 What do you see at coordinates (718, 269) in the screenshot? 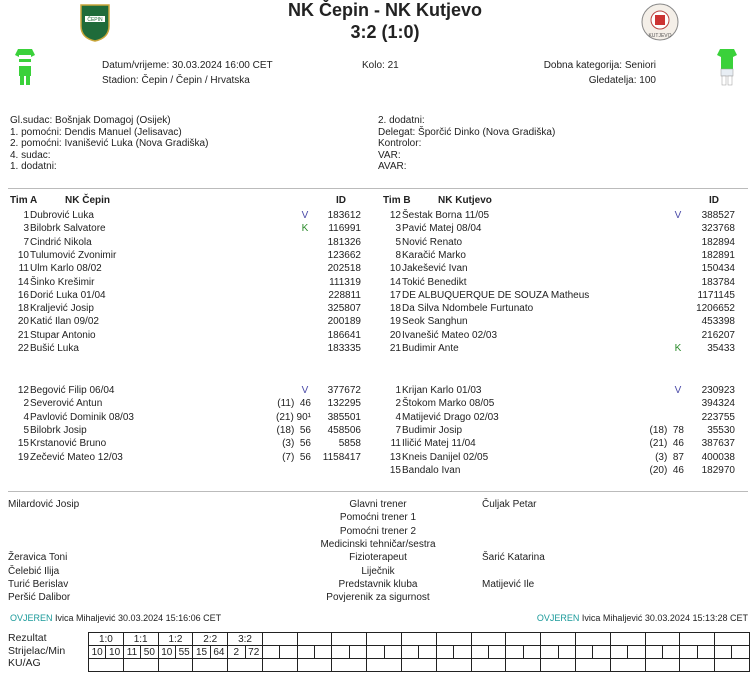
I see `player-id: 150434` at bounding box center [718, 269].